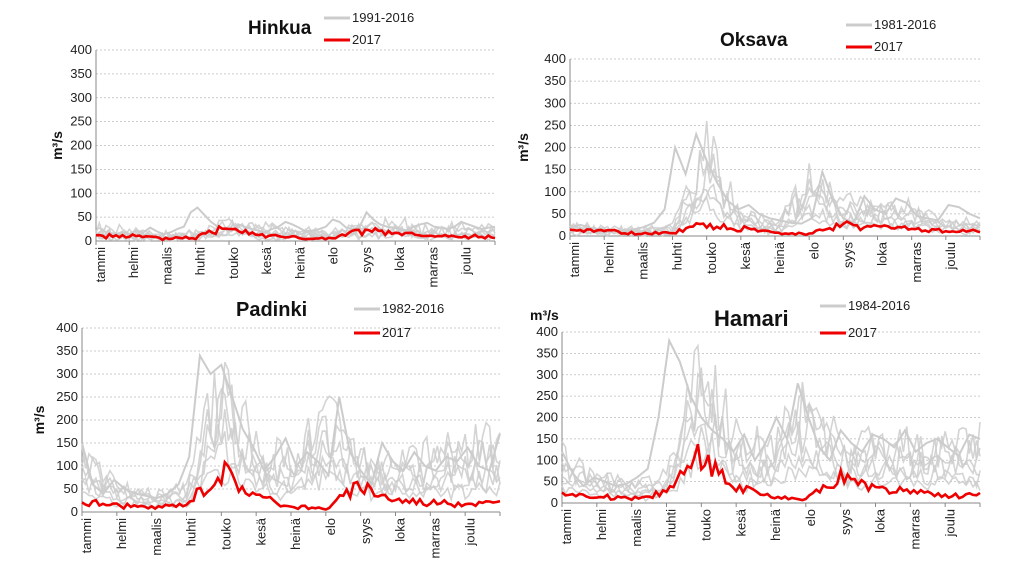  I want to click on legend-label: 1991-2016, so click(383, 17).